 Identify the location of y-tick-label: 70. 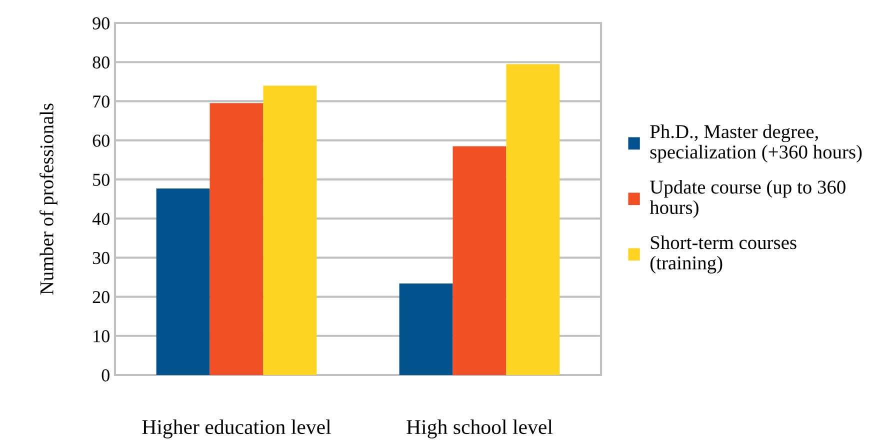
(101, 101).